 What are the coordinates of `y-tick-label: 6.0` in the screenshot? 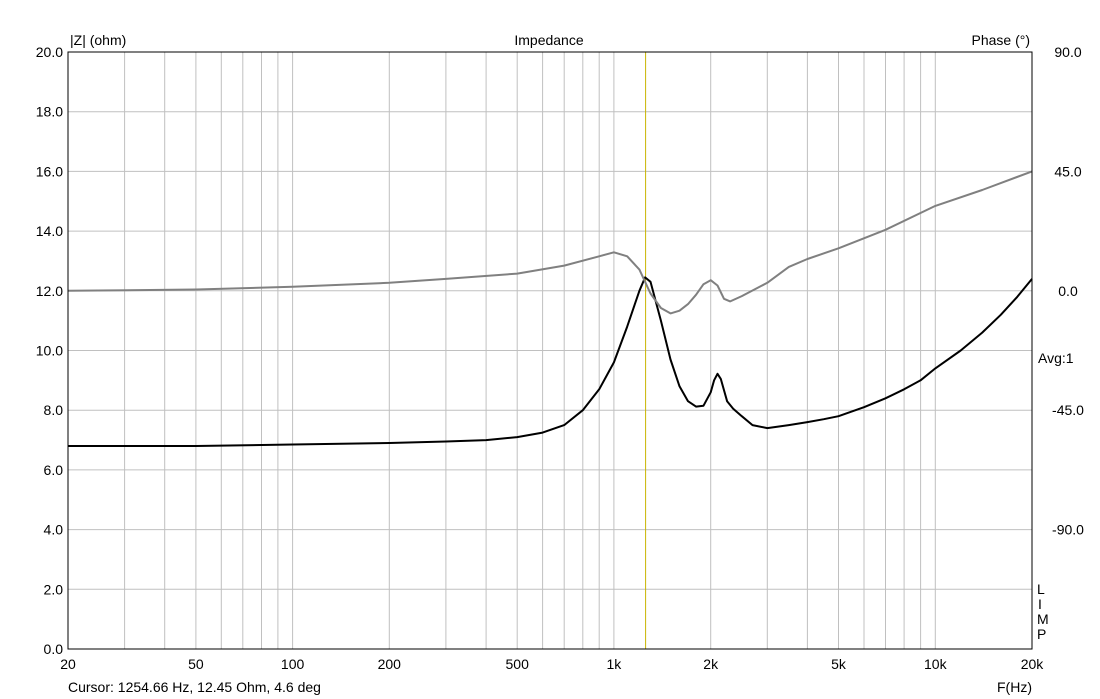 It's located at (54, 470).